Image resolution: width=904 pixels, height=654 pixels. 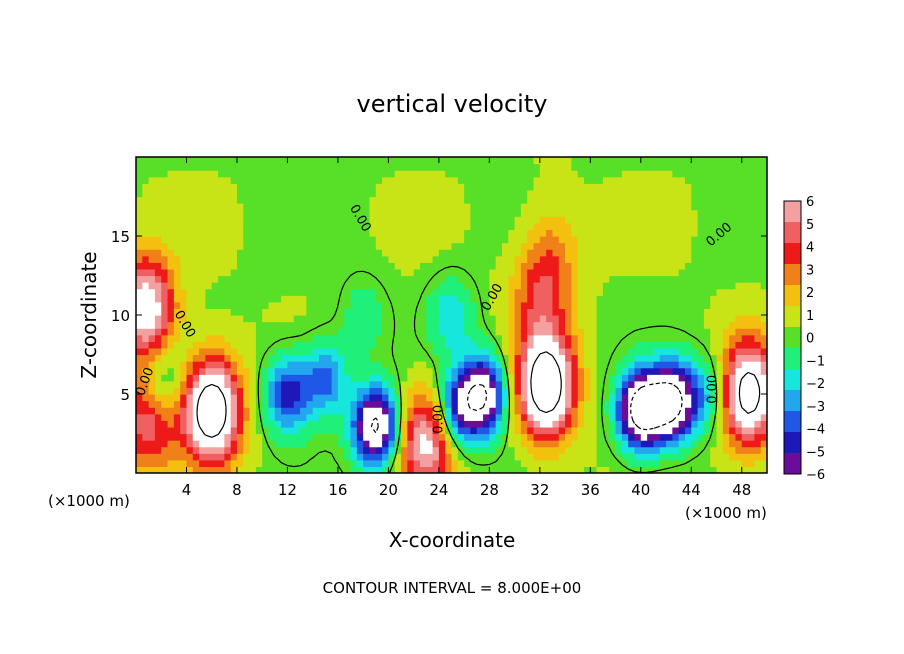 I want to click on y-tick-label: 15, so click(x=120, y=237).